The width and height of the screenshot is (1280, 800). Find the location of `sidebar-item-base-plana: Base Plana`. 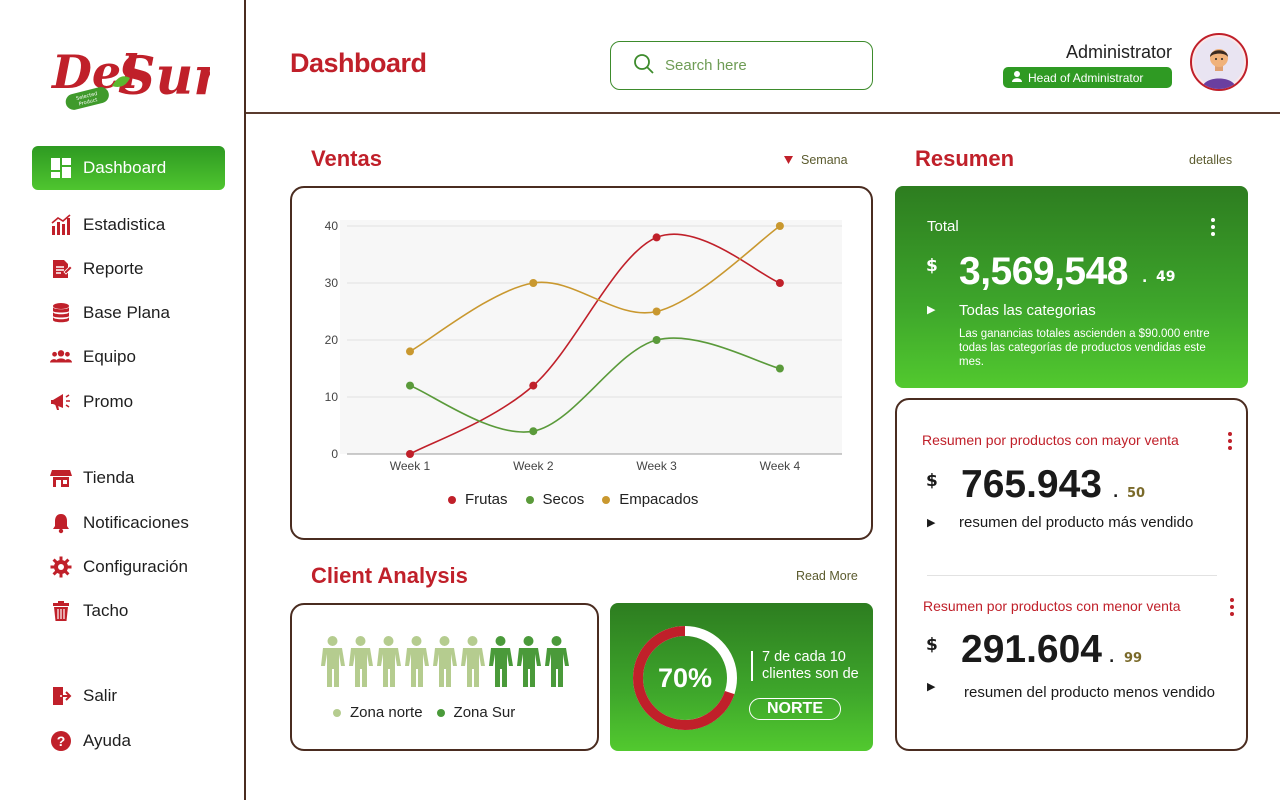

sidebar-item-base-plana: Base Plana is located at coordinates (128, 313).